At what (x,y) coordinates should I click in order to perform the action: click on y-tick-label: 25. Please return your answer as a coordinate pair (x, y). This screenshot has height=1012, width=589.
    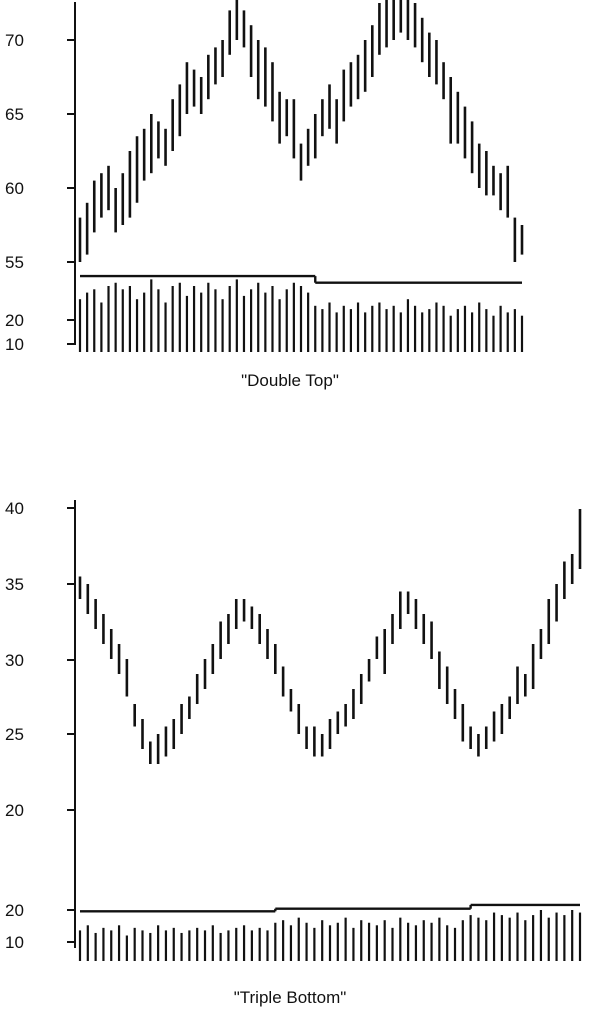
    Looking at the image, I should click on (14, 734).